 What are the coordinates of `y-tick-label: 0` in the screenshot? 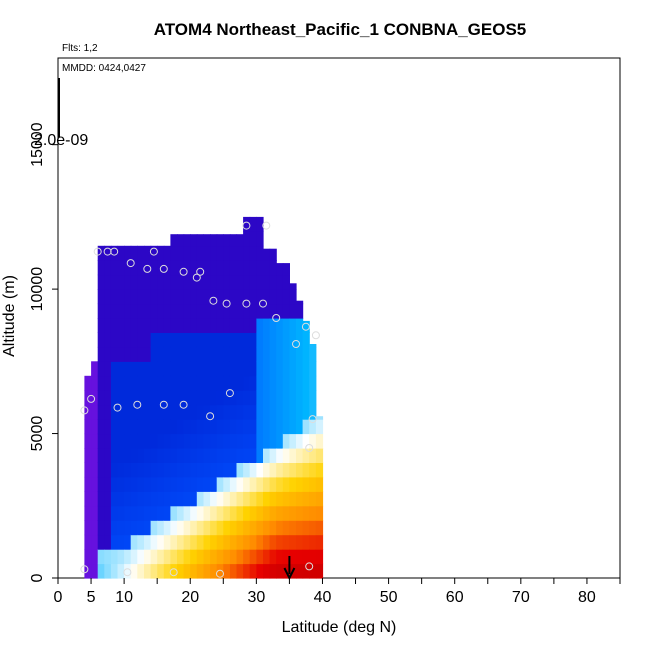 It's located at (37, 577).